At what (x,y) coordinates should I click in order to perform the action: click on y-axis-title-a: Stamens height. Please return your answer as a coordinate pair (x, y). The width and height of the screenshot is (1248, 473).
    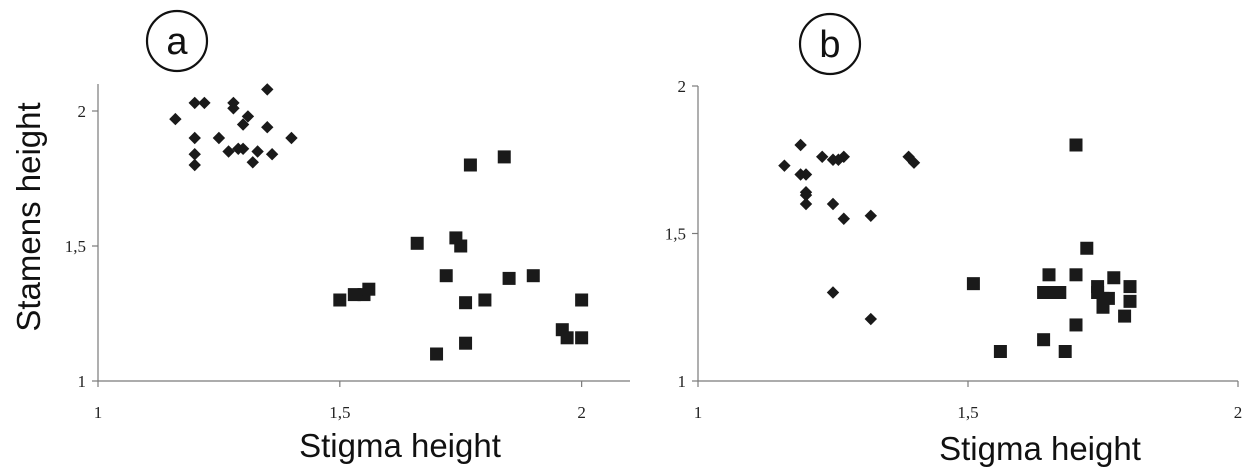
    Looking at the image, I should click on (28, 216).